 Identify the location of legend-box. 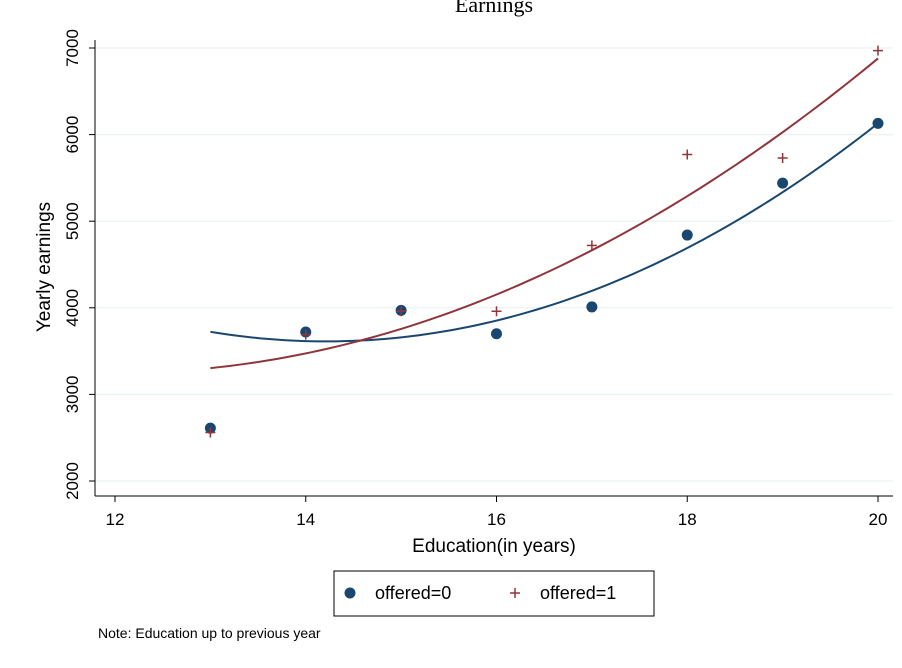
(494, 593).